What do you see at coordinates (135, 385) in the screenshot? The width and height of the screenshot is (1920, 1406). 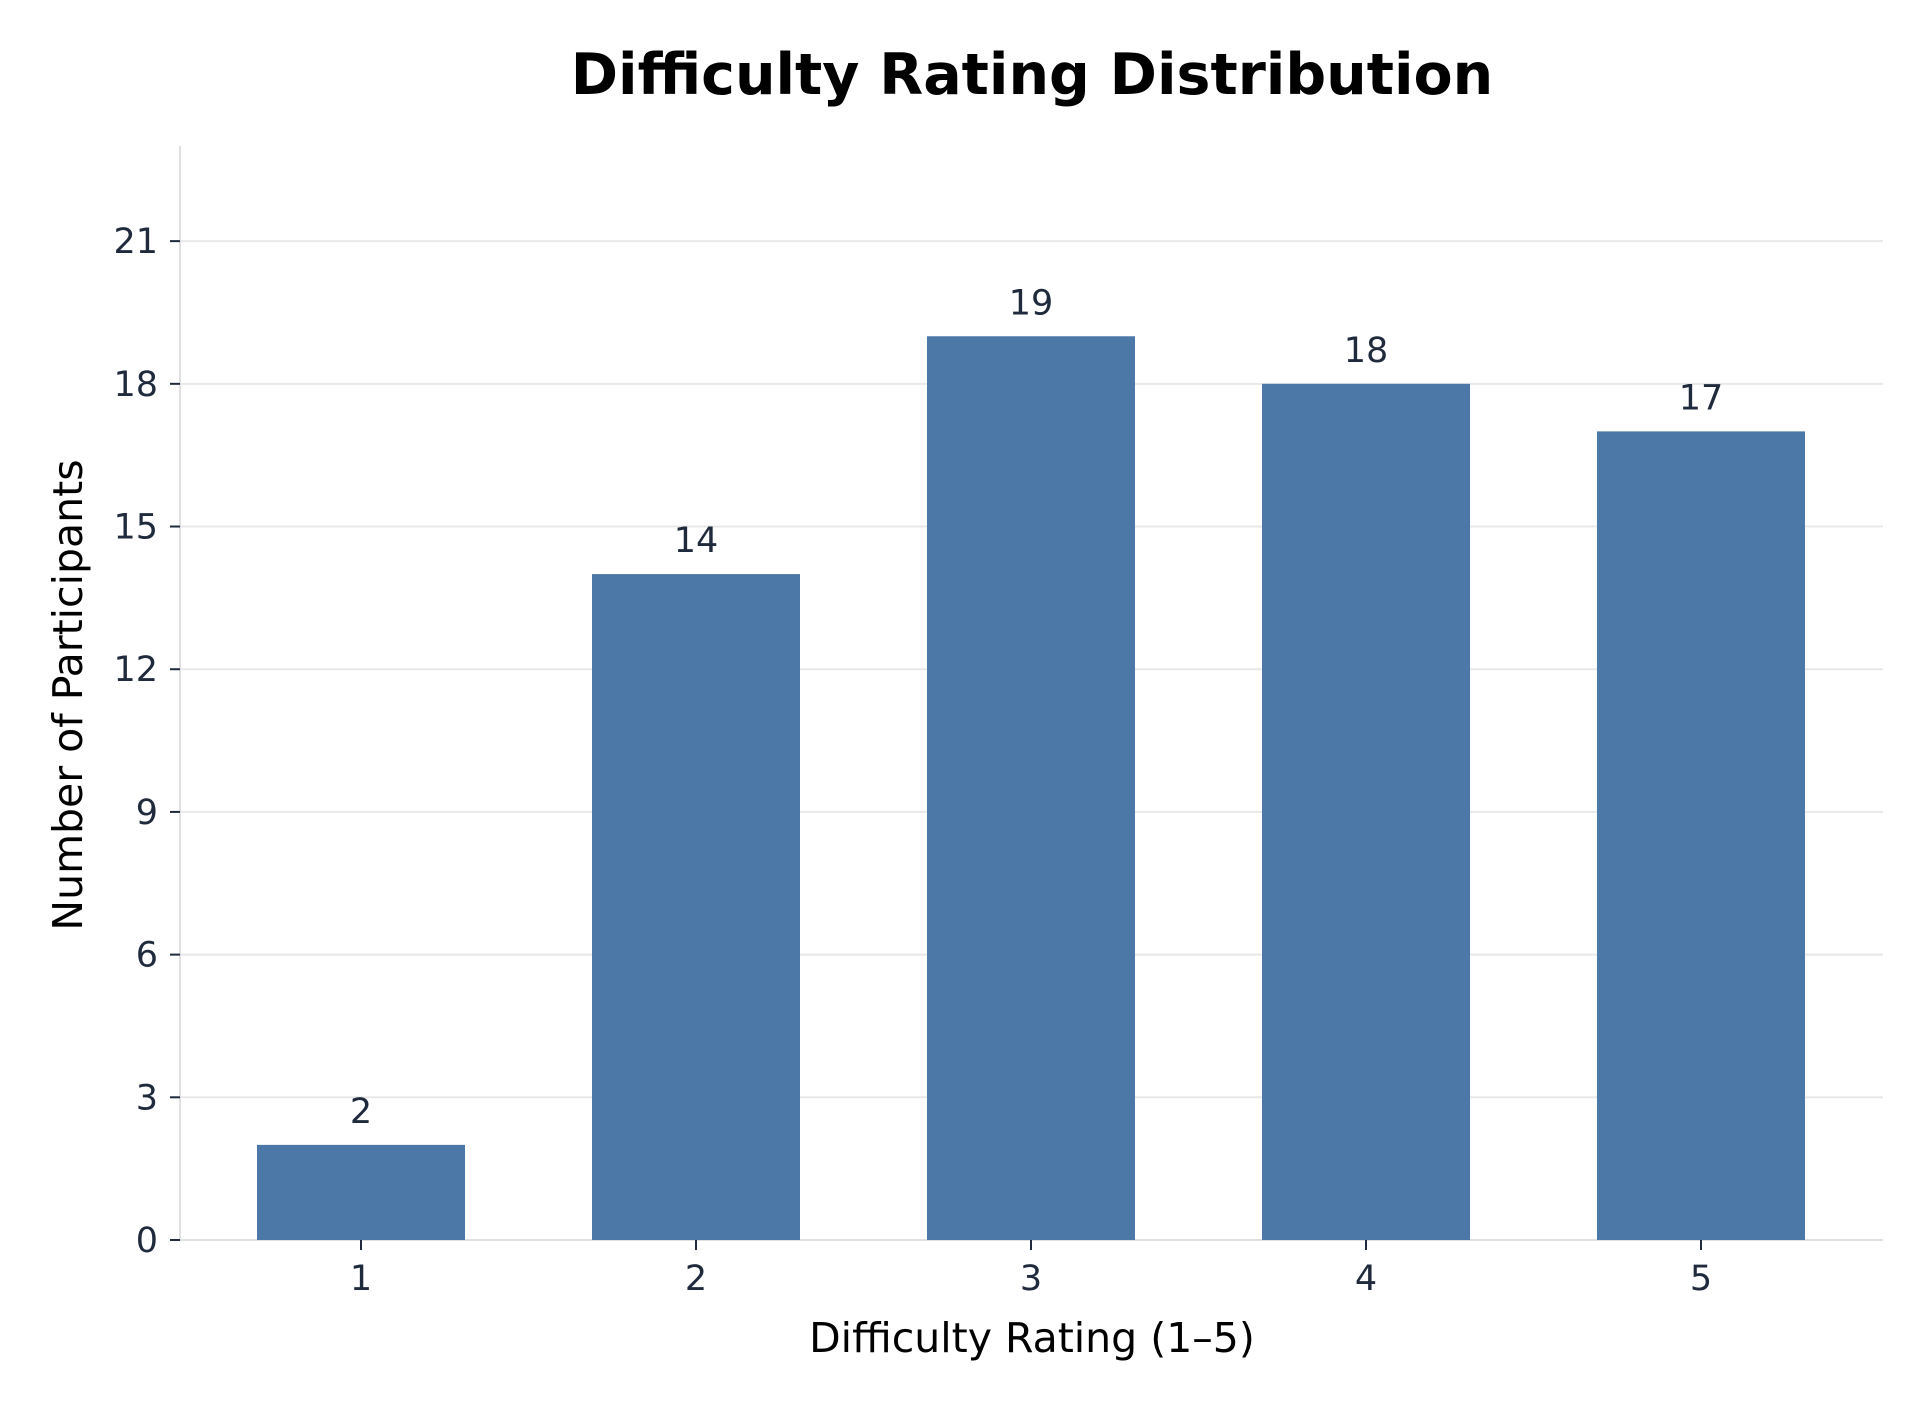 I see `y-tick-label-18: 18` at bounding box center [135, 385].